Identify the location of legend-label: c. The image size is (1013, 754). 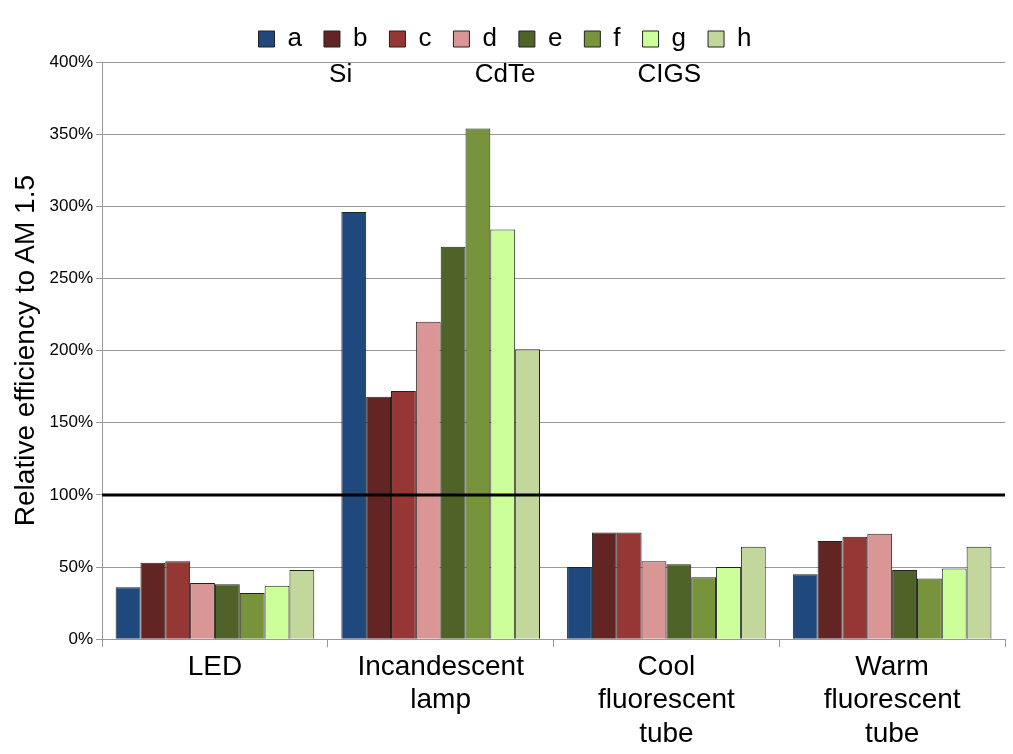
(425, 37).